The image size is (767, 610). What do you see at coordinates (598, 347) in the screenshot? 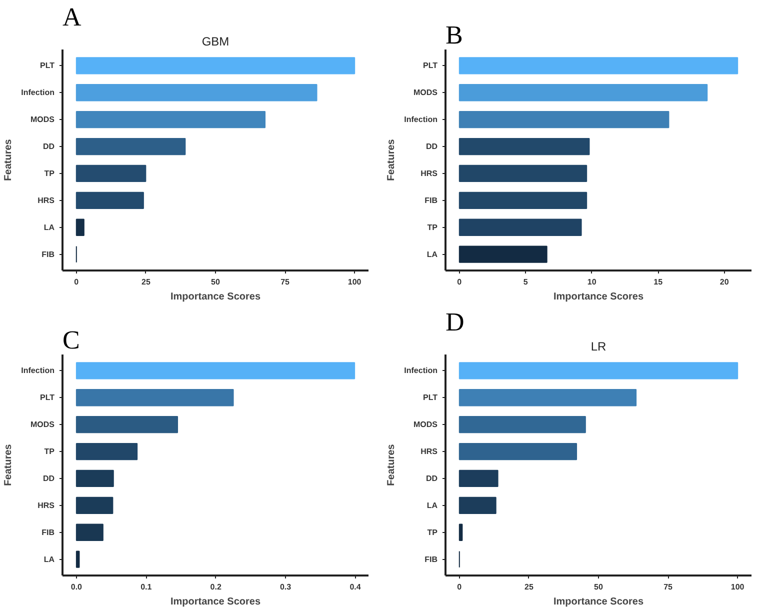
I see `chart-title: LR` at bounding box center [598, 347].